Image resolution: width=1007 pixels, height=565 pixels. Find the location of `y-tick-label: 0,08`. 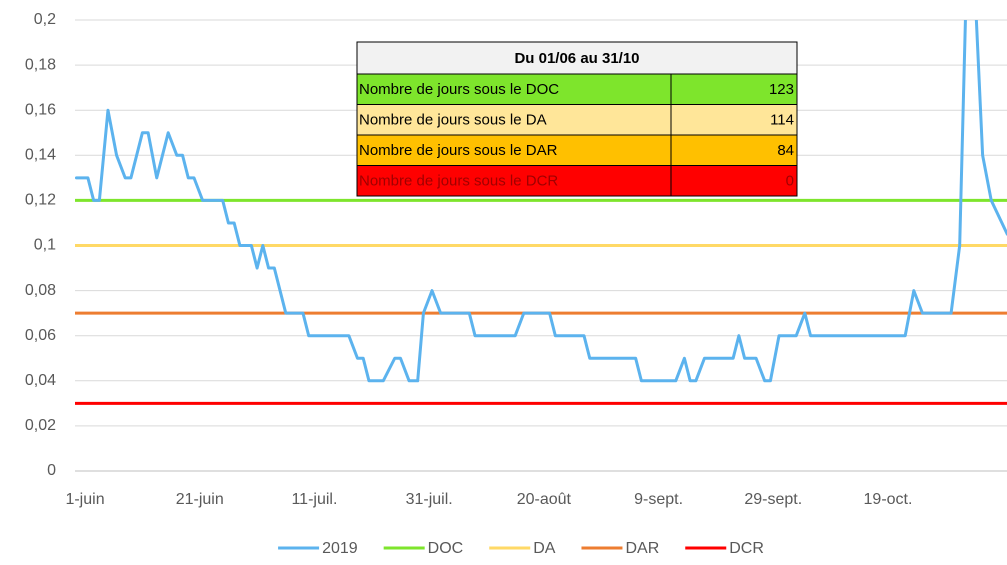

y-tick-label: 0,08 is located at coordinates (40, 290).